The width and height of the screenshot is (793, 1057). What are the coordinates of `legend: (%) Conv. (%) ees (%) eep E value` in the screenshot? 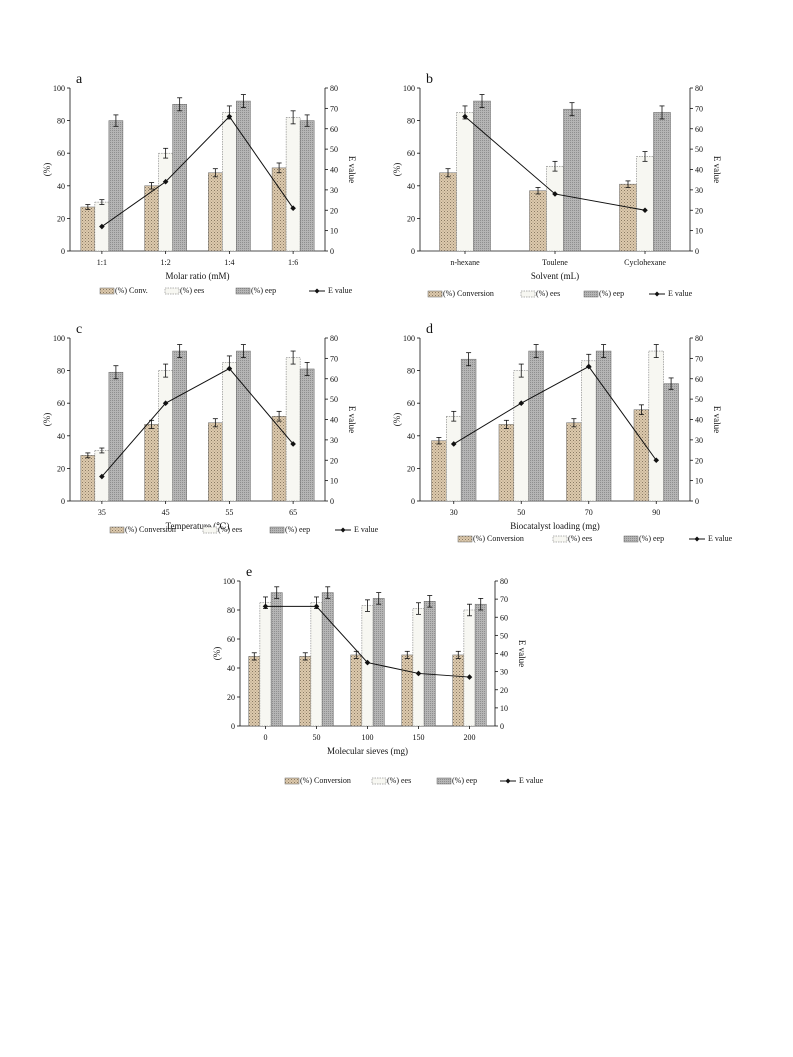 It's located at (226, 290).